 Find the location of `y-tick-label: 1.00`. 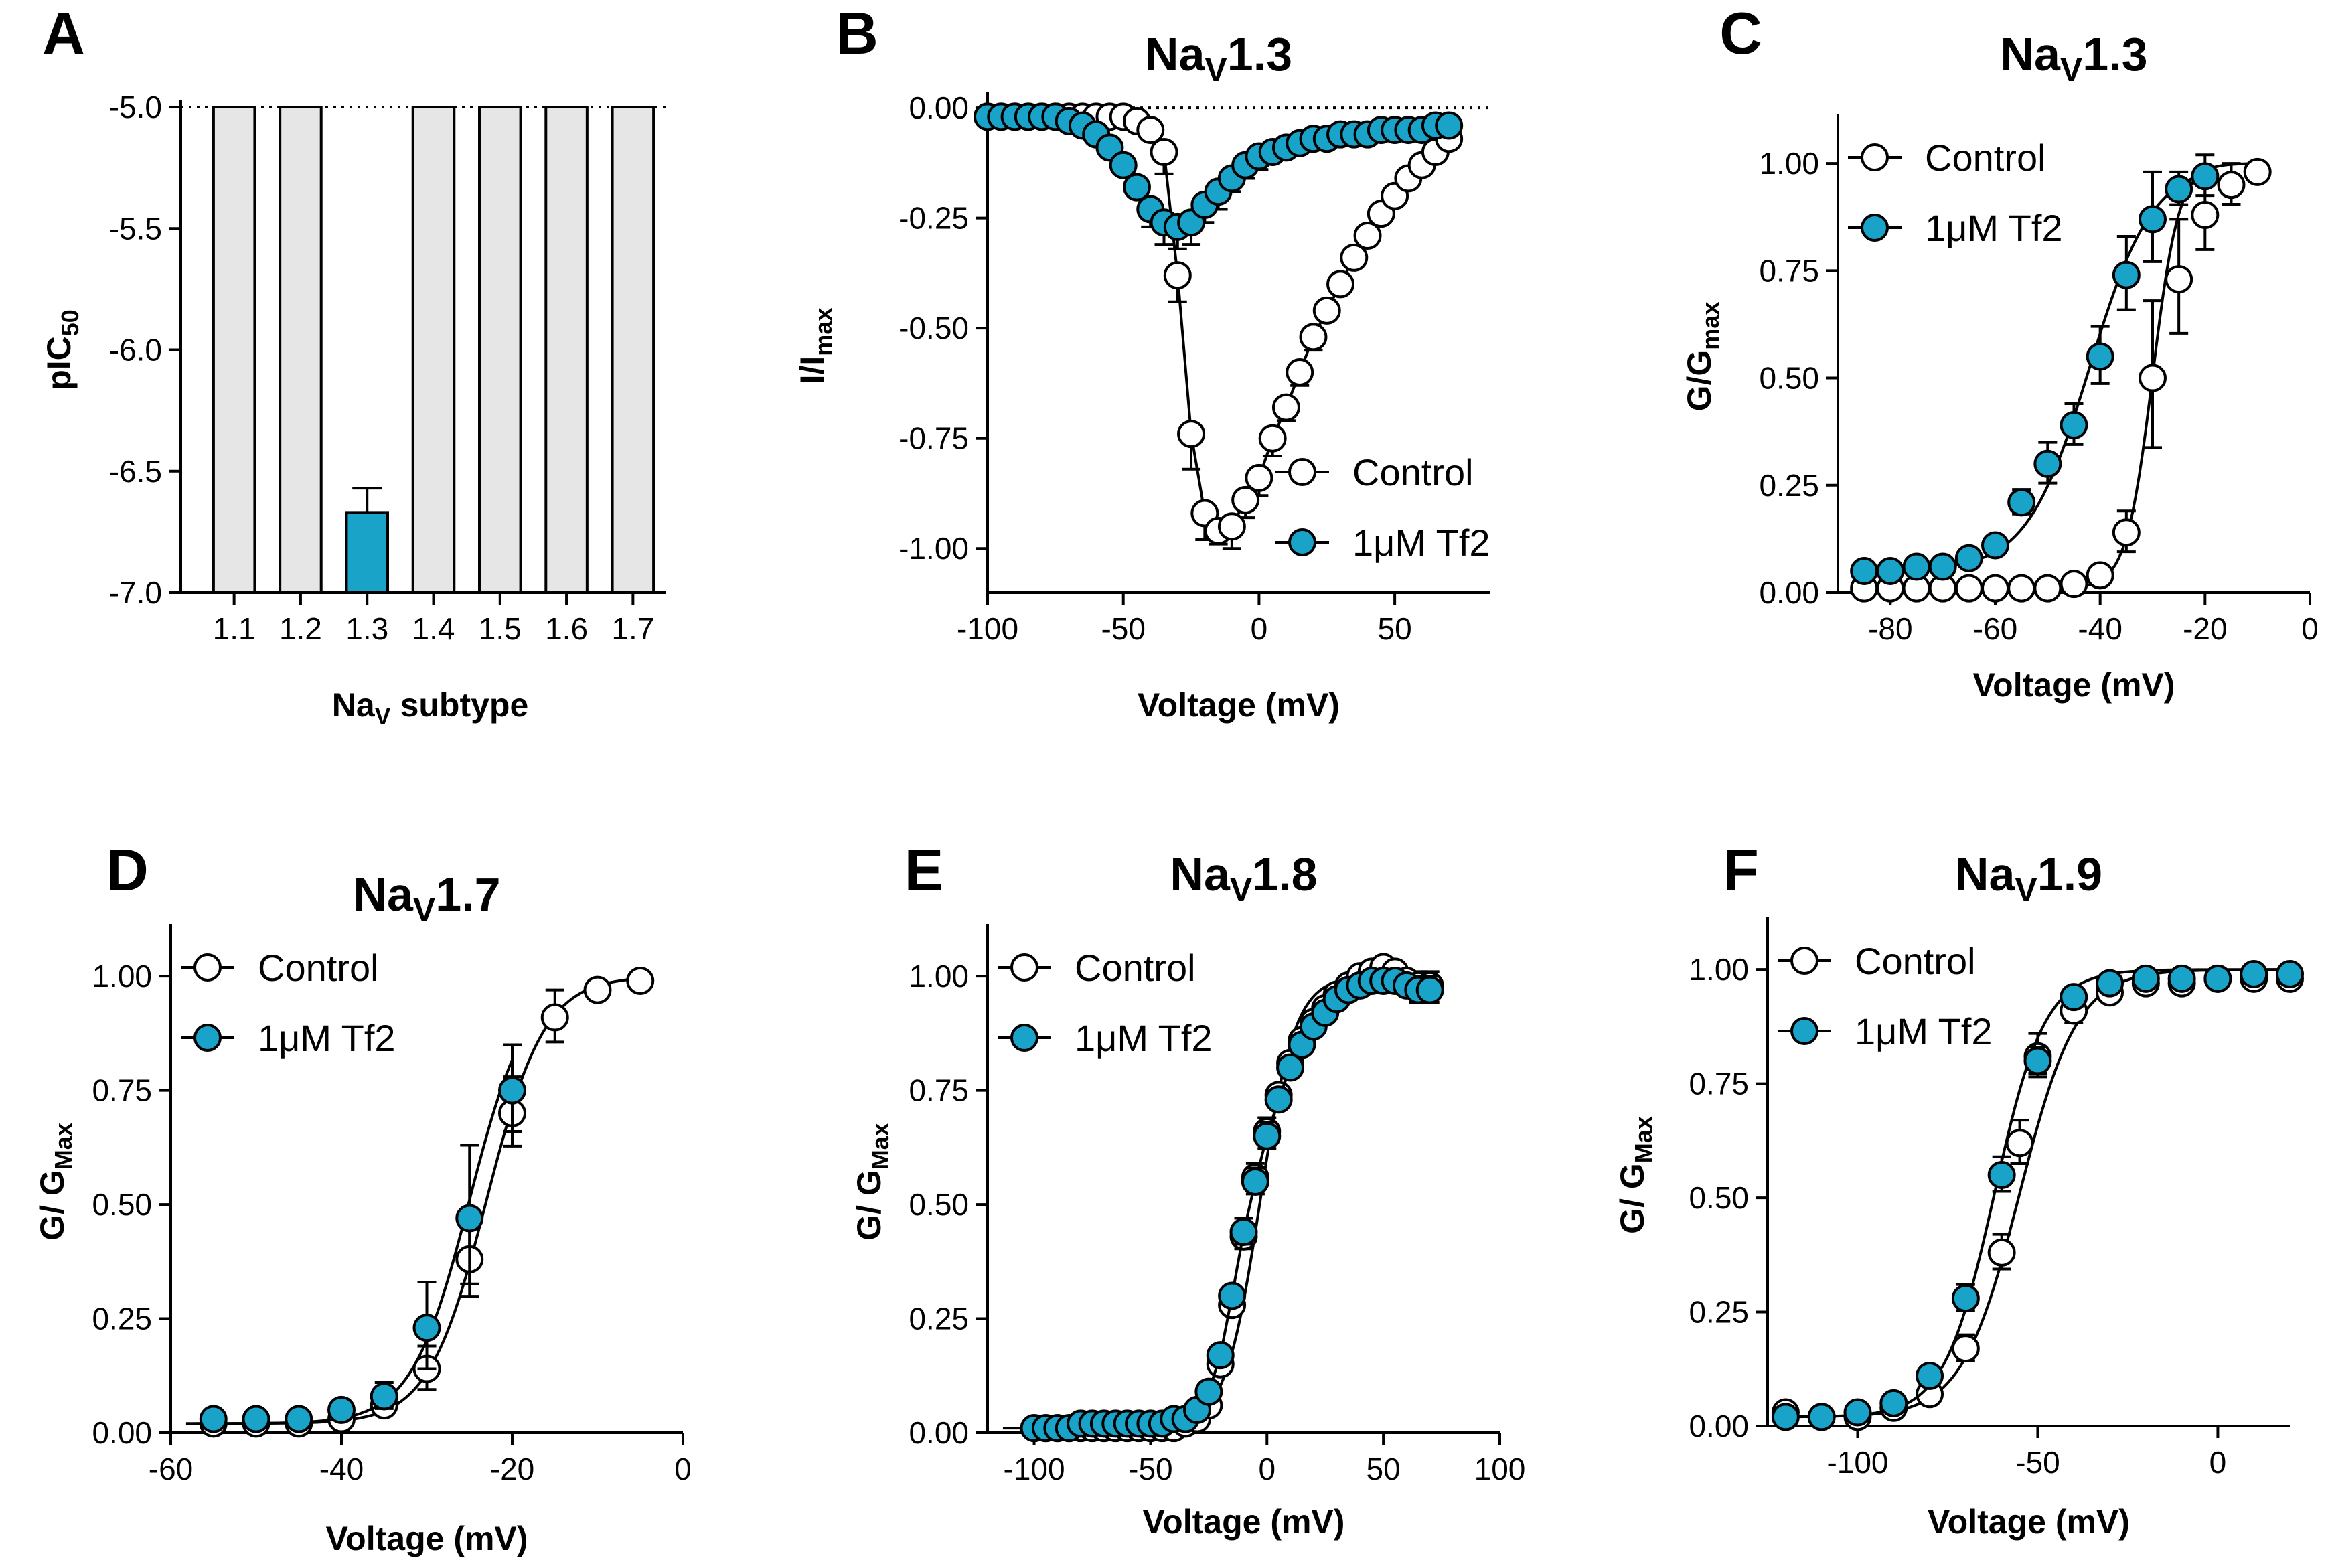

y-tick-label: 1.00 is located at coordinates (939, 976).